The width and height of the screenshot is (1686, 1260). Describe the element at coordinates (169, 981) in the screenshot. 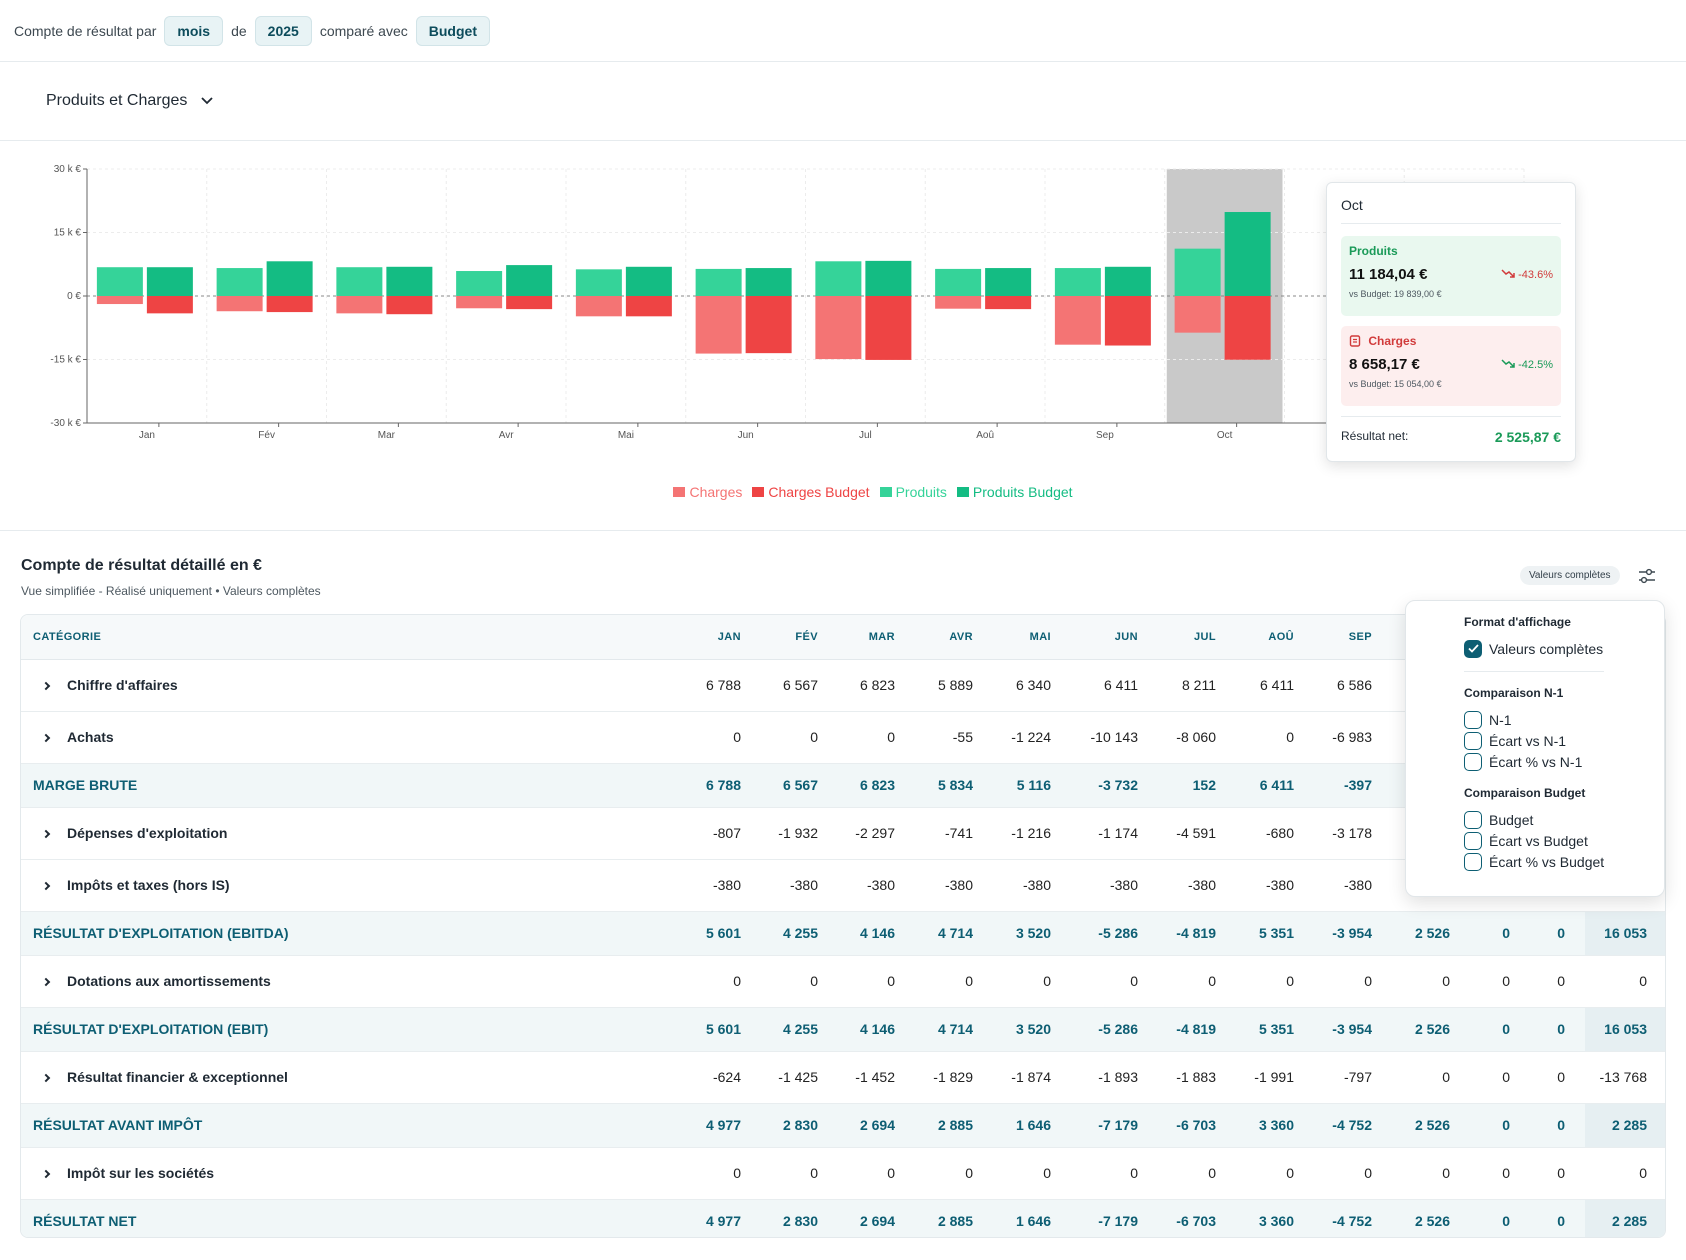

I see `row-label-text: Dotations aux amortissements` at that location.